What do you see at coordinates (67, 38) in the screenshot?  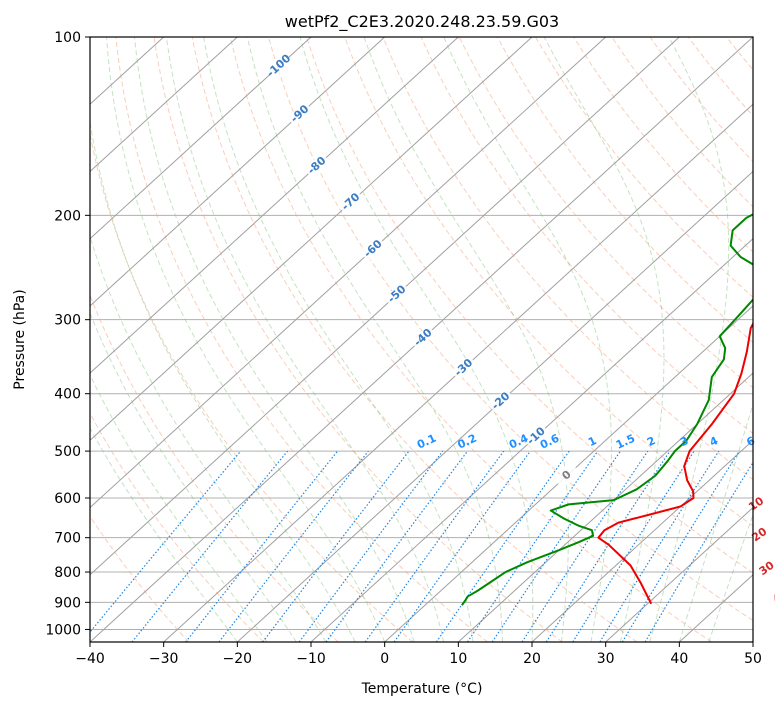 I see `y-tick-label: 100` at bounding box center [67, 38].